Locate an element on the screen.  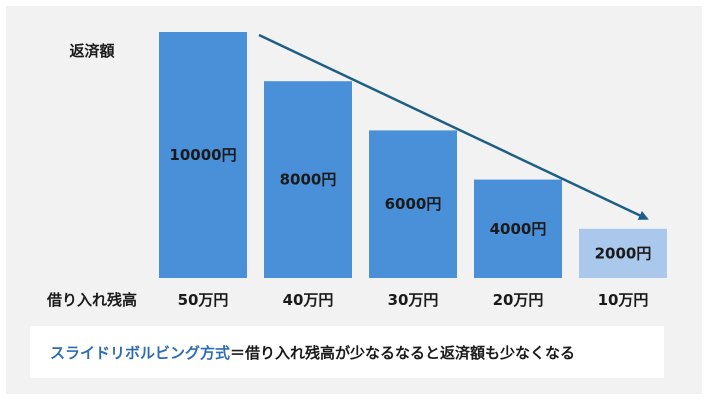
category-label: 50万円 is located at coordinates (203, 300).